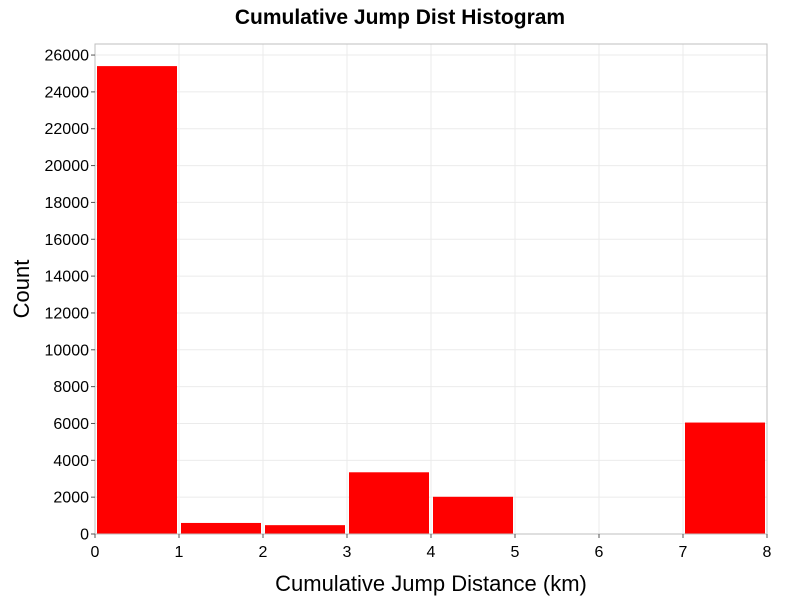  Describe the element at coordinates (67, 240) in the screenshot. I see `y-tick-label: 16000` at that location.